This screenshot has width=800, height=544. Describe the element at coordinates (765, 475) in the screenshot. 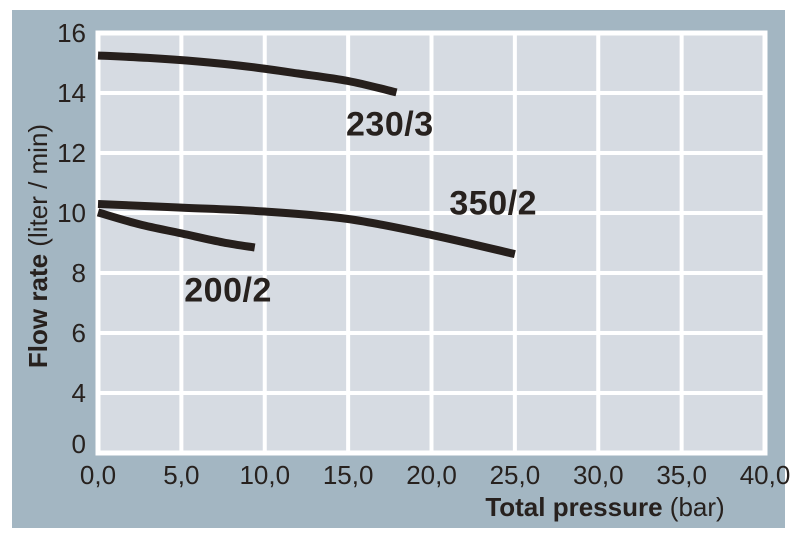

I see `x-tick-label: 40,0` at that location.